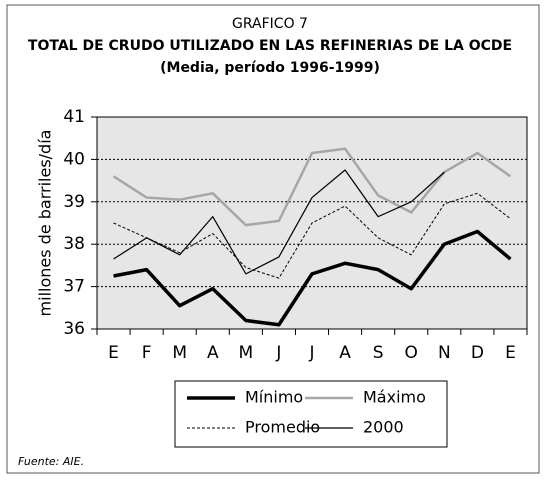 This screenshot has height=480, width=547. I want to click on x-tick-label: F, so click(147, 353).